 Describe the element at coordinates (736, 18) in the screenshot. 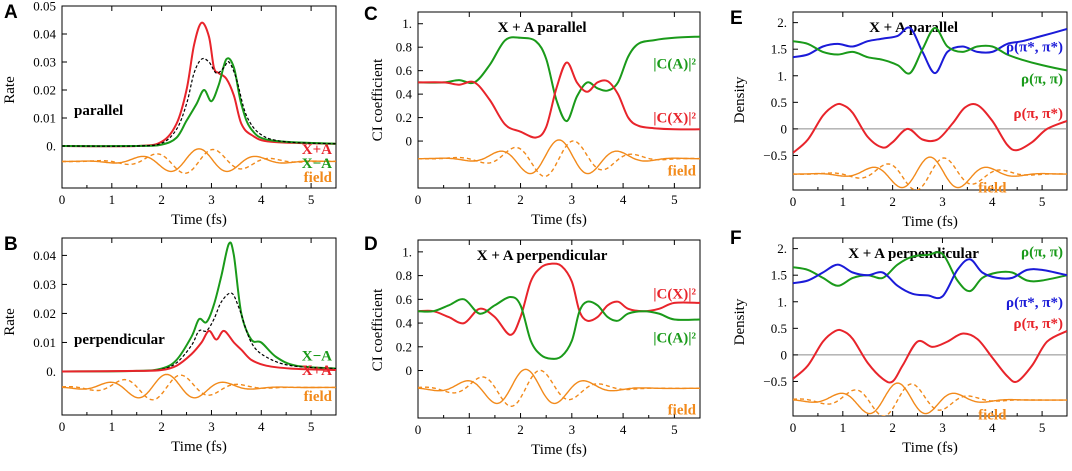

I see `panel-letter: E` at that location.